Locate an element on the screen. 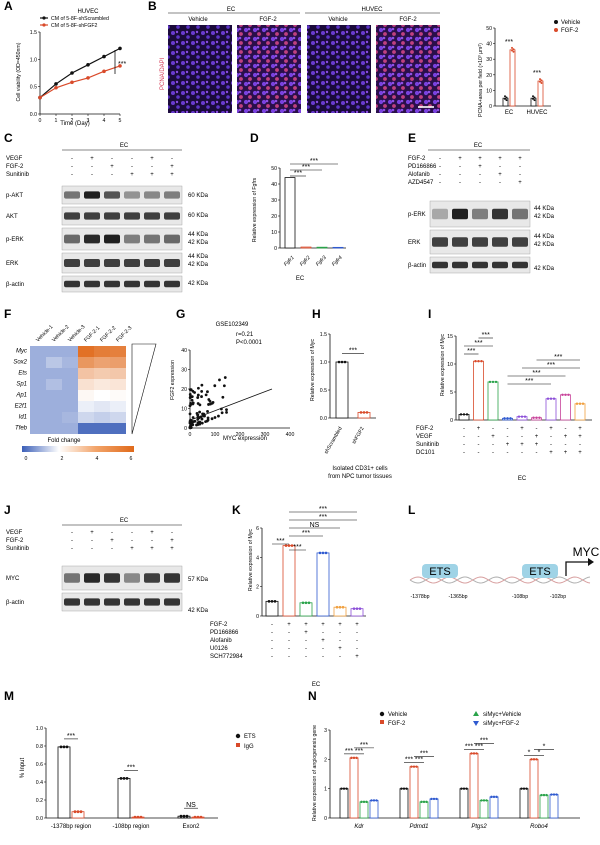 The image size is (600, 845). pos-3: -108bp is located at coordinates (520, 597).